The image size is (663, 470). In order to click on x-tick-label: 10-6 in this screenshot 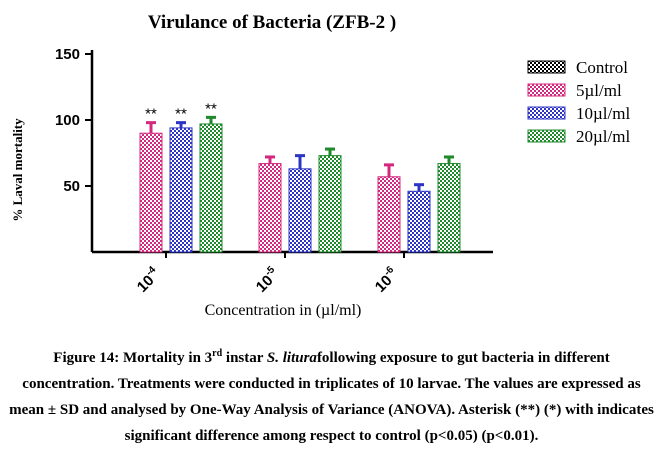, I will do `click(386, 280)`.